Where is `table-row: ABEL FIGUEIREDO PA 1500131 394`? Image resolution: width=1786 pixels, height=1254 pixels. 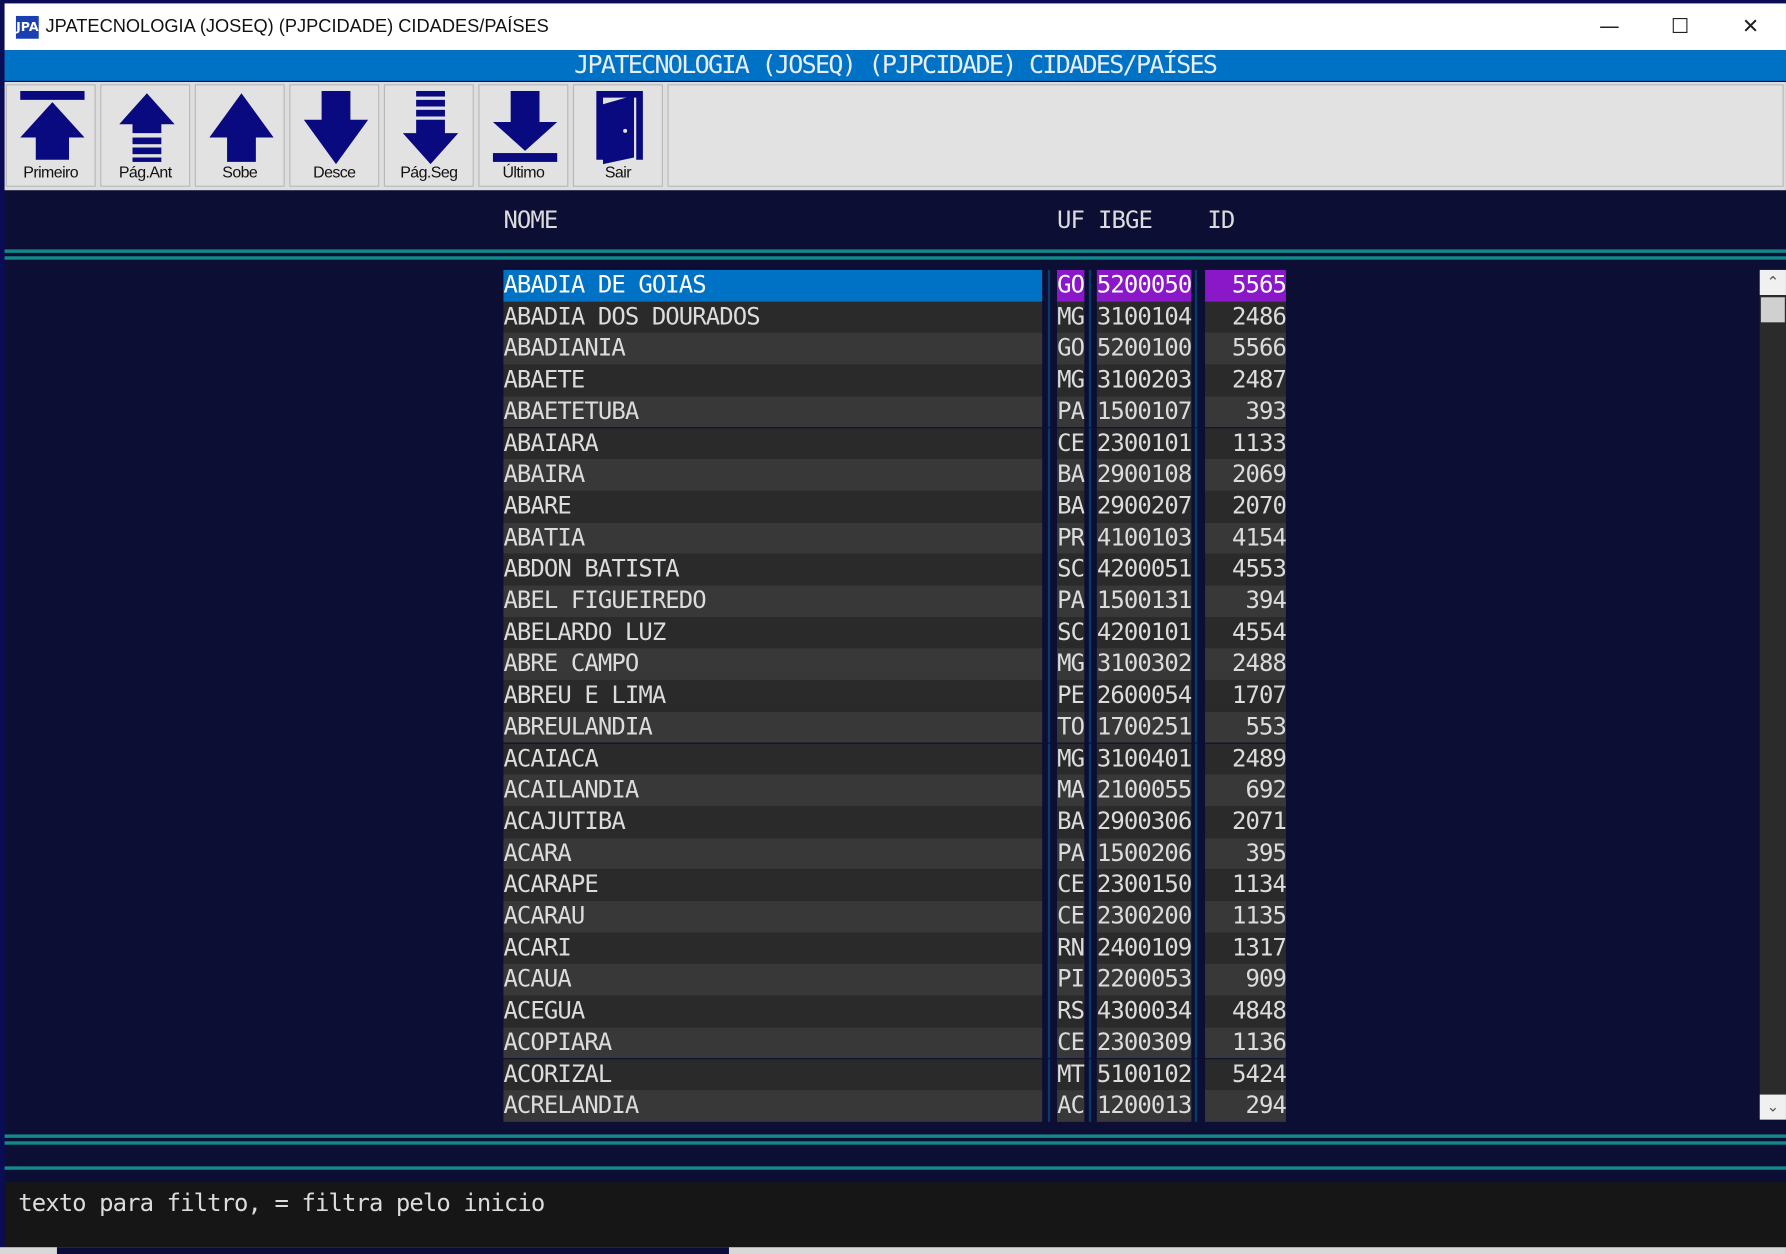 table-row: ABEL FIGUEIREDO PA 1500131 394 is located at coordinates (688, 601).